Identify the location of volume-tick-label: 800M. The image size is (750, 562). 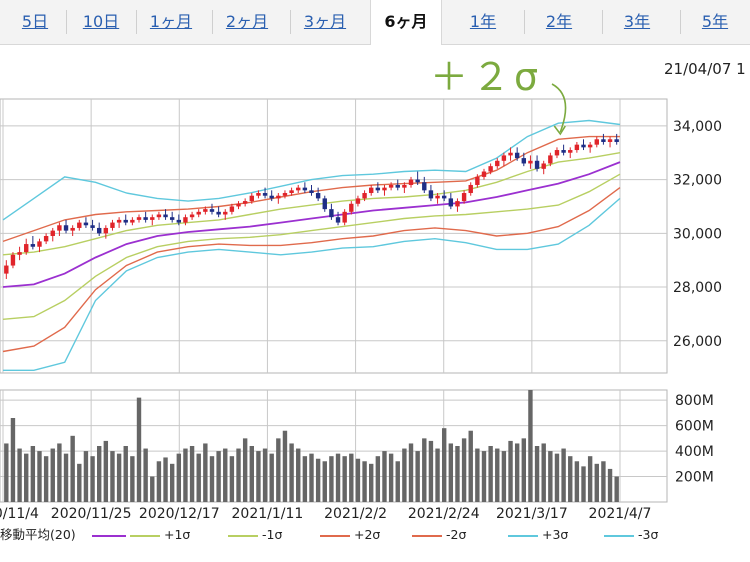
(694, 401).